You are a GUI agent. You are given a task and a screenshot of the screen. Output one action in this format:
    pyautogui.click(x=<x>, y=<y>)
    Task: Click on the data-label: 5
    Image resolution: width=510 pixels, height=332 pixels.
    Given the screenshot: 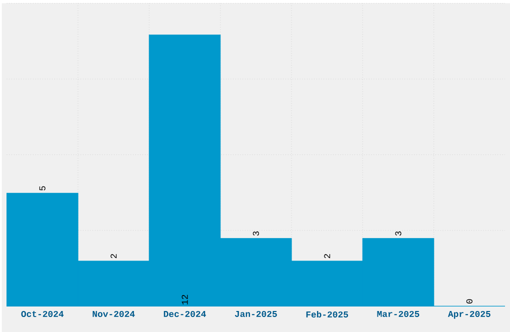 What is the action you would take?
    pyautogui.click(x=42, y=188)
    